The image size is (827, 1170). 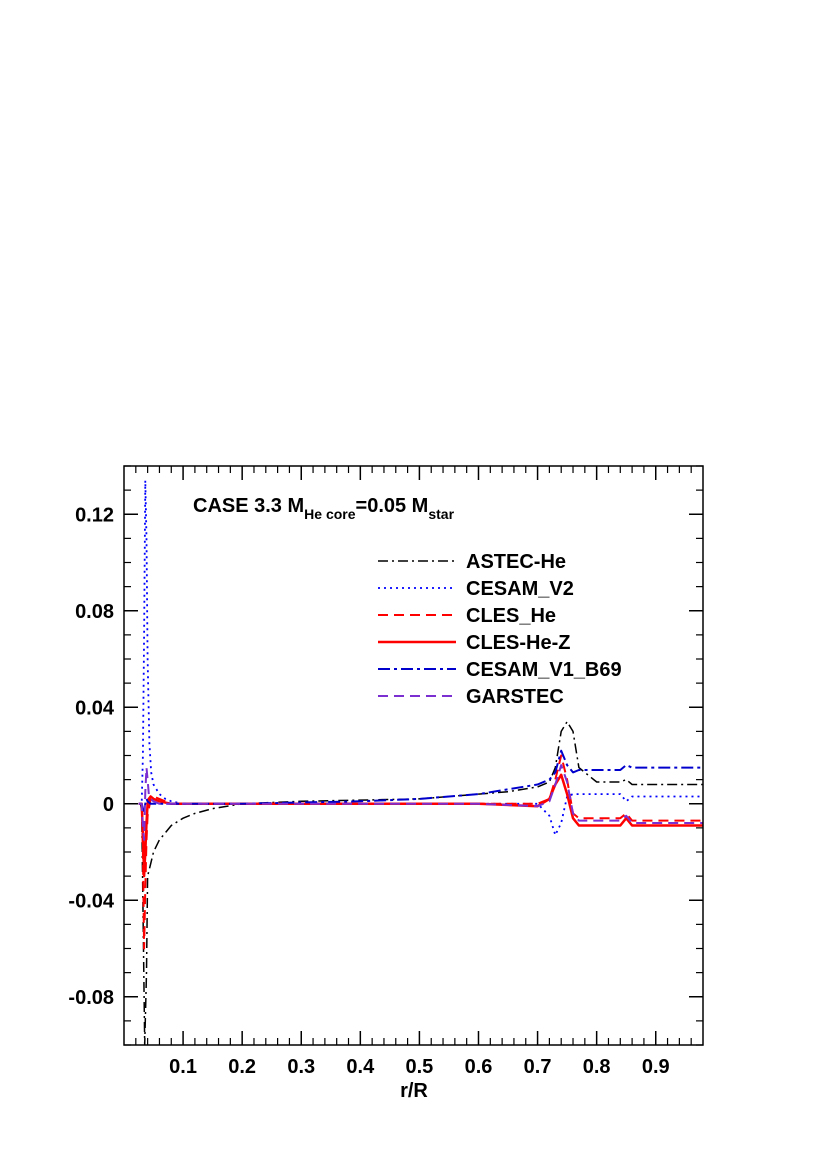 I want to click on legend-item: CESAM_V1_B69, so click(x=500, y=670).